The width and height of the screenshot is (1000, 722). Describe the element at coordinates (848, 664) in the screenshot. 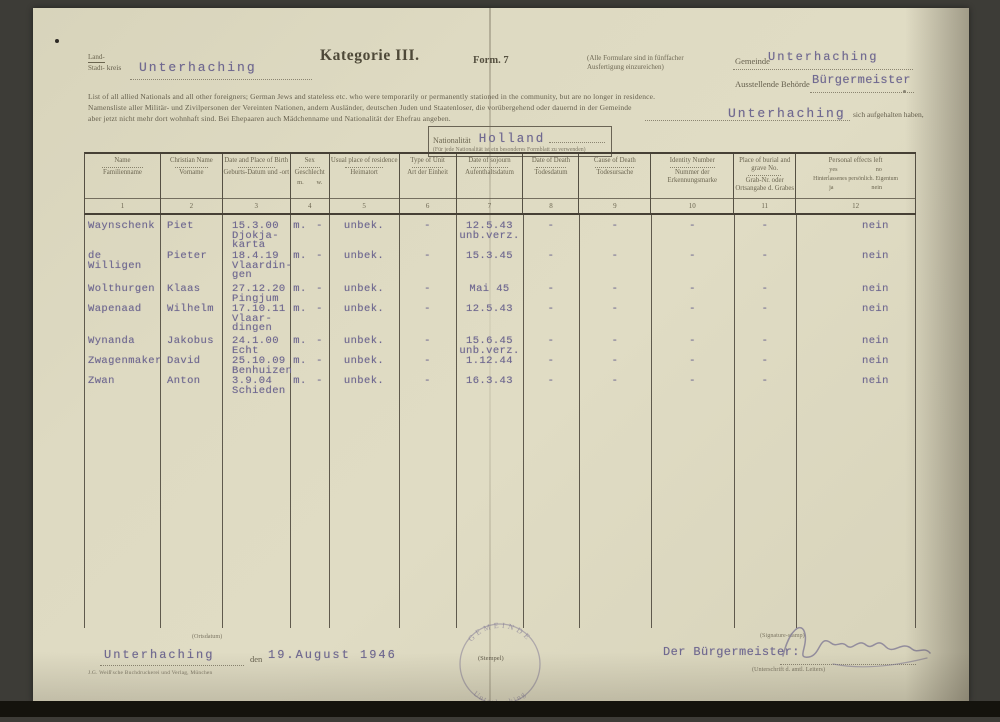

I see `signature-dots` at that location.